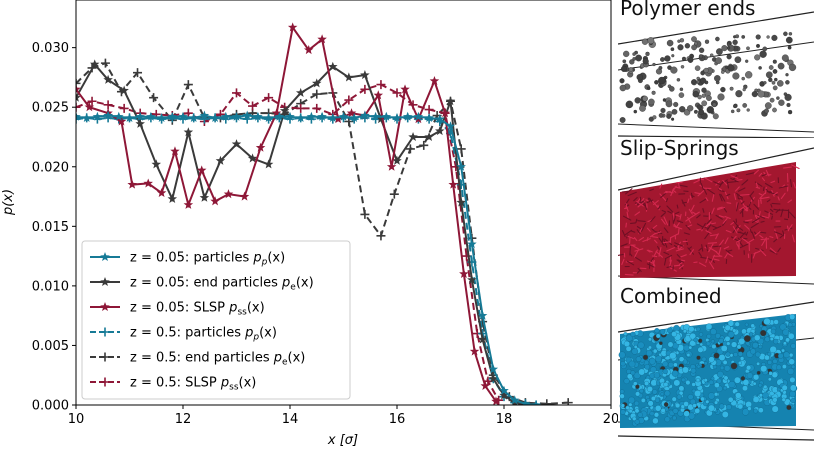 The width and height of the screenshot is (814, 451). What do you see at coordinates (203, 334) in the screenshot?
I see `legend-label: z = 0.5: particles pp(x)` at bounding box center [203, 334].